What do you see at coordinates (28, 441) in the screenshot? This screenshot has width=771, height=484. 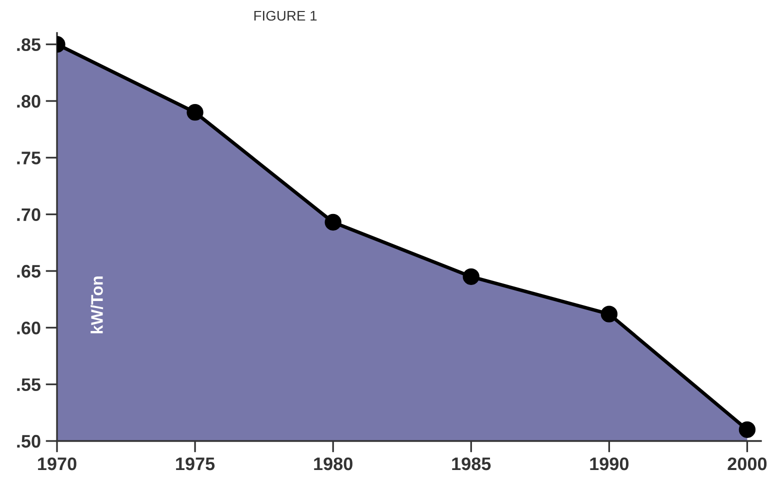 I see `y-tick-label: .50` at bounding box center [28, 441].